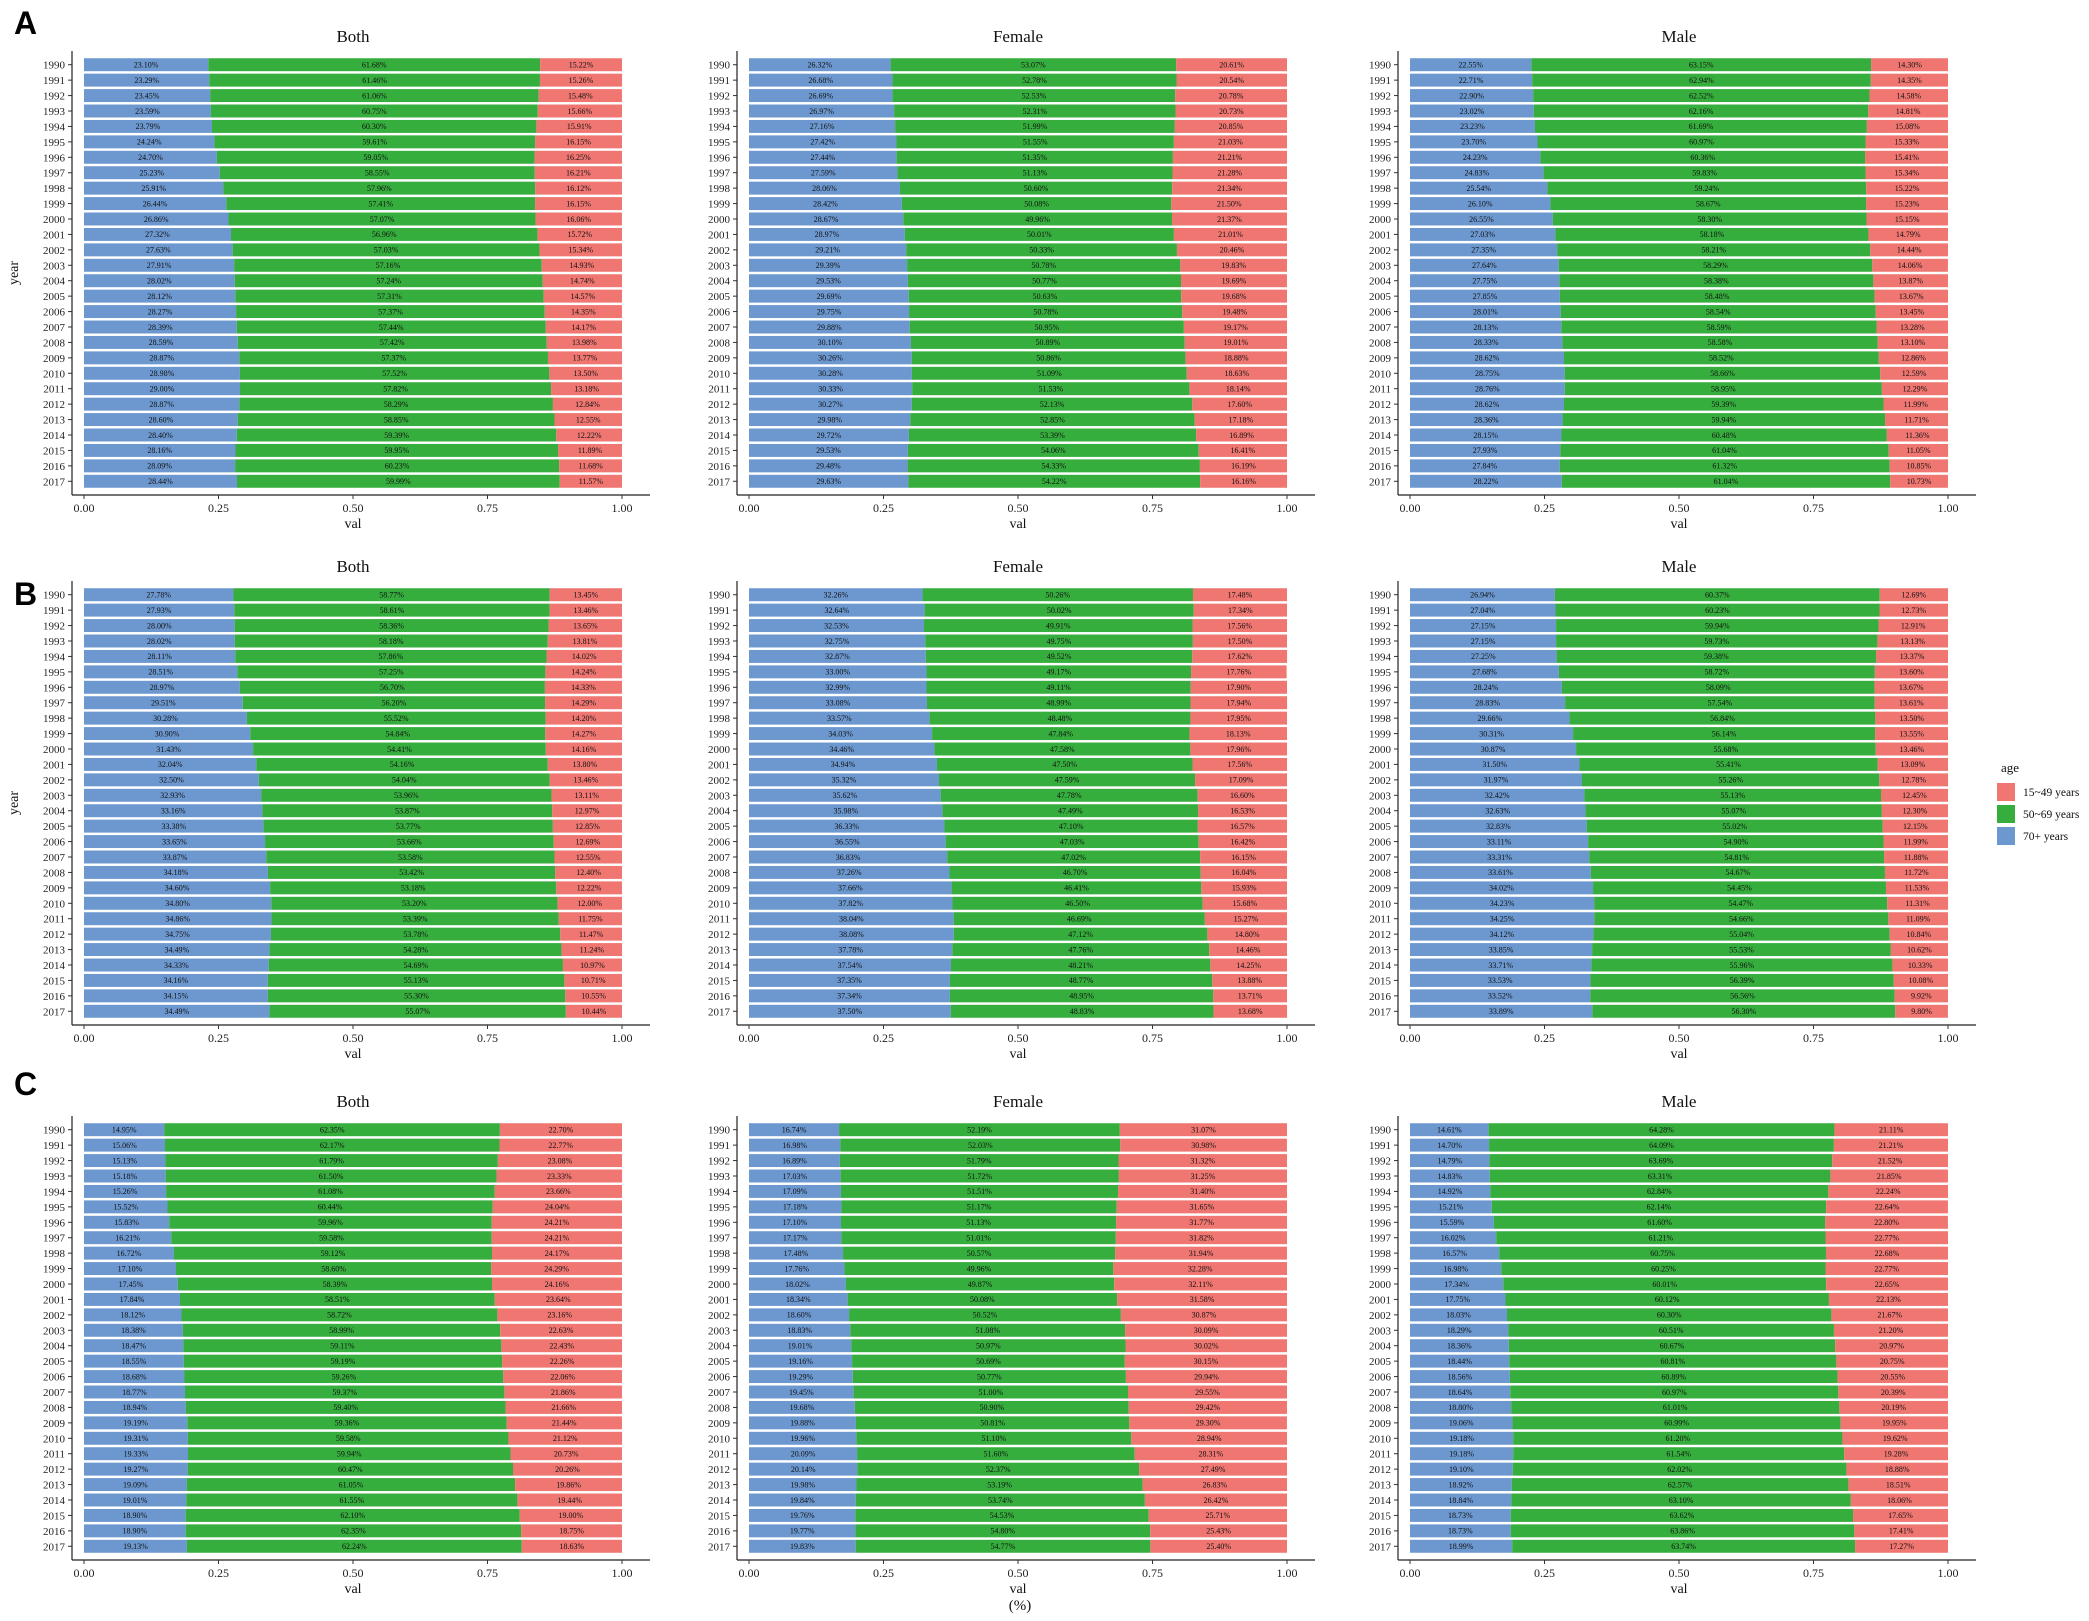  Describe the element at coordinates (1912, 764) in the screenshot. I see `bar-label-seg-15-49-2001: 13.09%` at that location.